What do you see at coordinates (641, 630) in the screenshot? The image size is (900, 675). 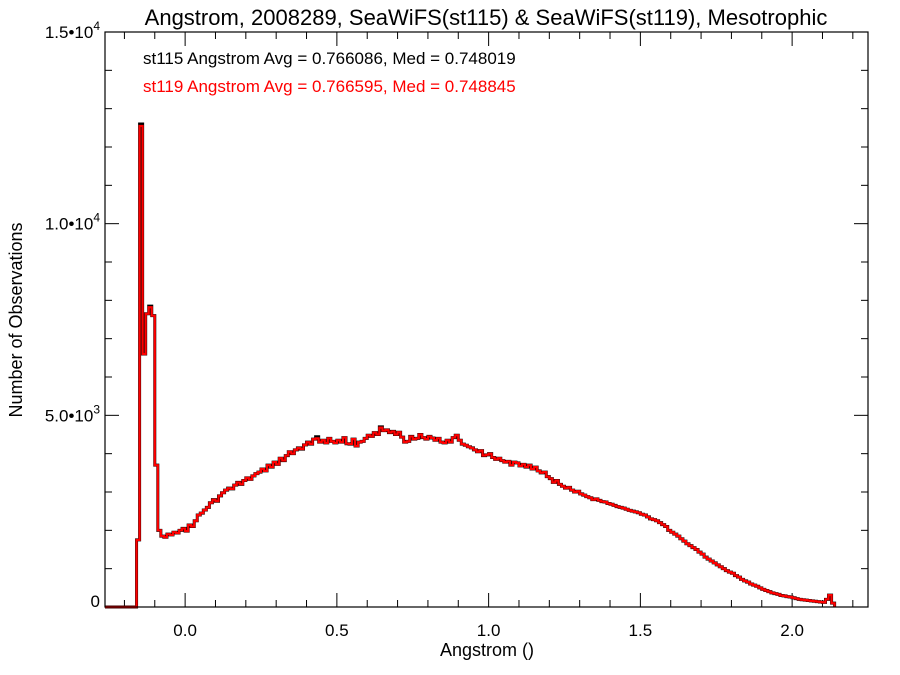 I see `x-tick-label: 1.5` at bounding box center [641, 630].